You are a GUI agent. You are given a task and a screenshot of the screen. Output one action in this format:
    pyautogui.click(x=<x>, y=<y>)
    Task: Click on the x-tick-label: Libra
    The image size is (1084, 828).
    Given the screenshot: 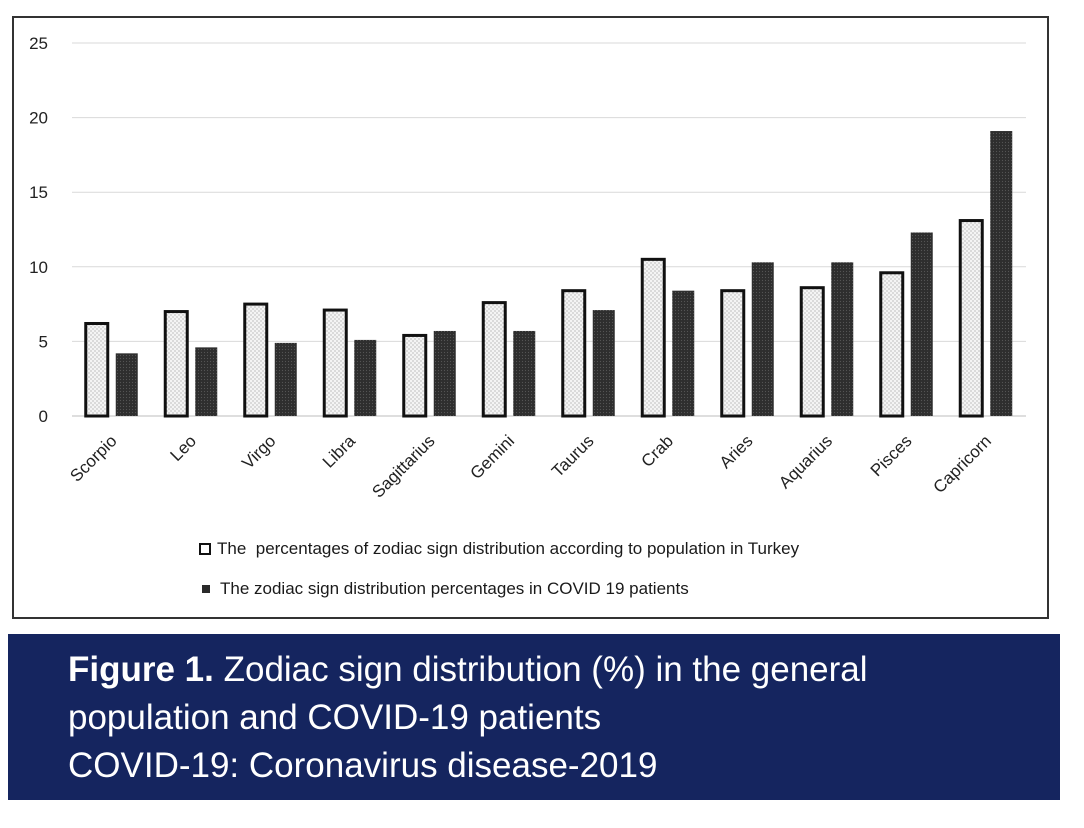 What is the action you would take?
    pyautogui.click(x=339, y=451)
    